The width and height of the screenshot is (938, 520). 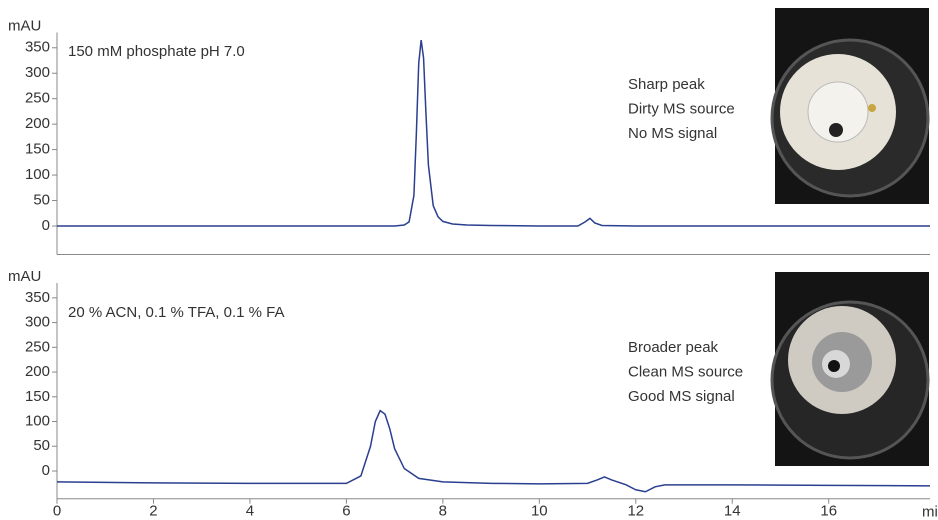 What do you see at coordinates (635, 511) in the screenshot?
I see `x-tick-label: 12` at bounding box center [635, 511].